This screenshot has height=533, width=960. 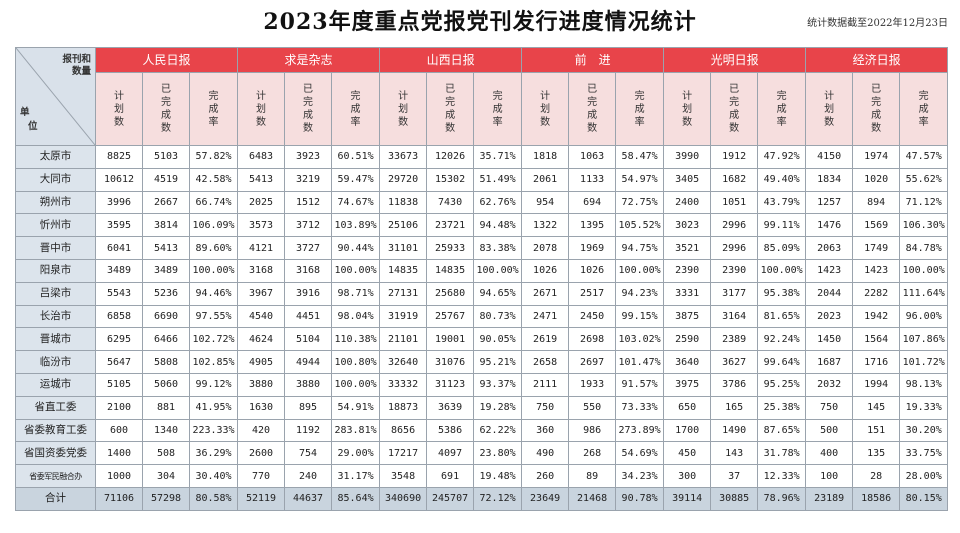 What do you see at coordinates (735, 60) in the screenshot?
I see `pub-header: 光明日报` at bounding box center [735, 60].